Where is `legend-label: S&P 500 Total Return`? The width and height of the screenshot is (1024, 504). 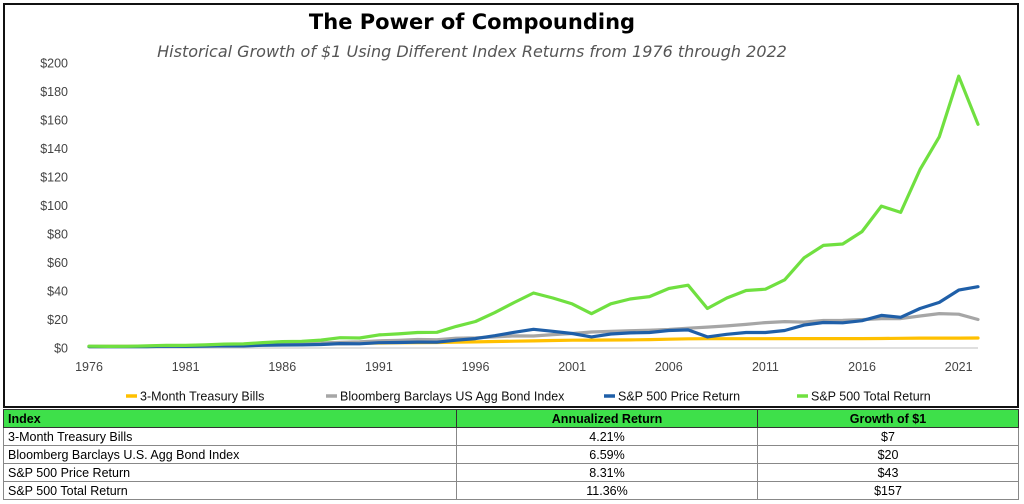 legend-label: S&P 500 Total Return is located at coordinates (871, 397).